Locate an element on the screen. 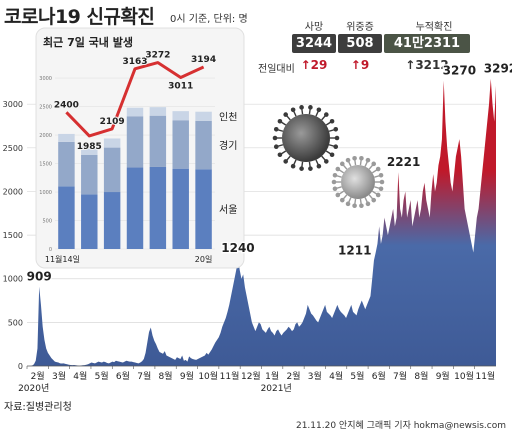 The width and height of the screenshot is (512, 433). page-title: 코로나19 신규확진 is located at coordinates (79, 17).